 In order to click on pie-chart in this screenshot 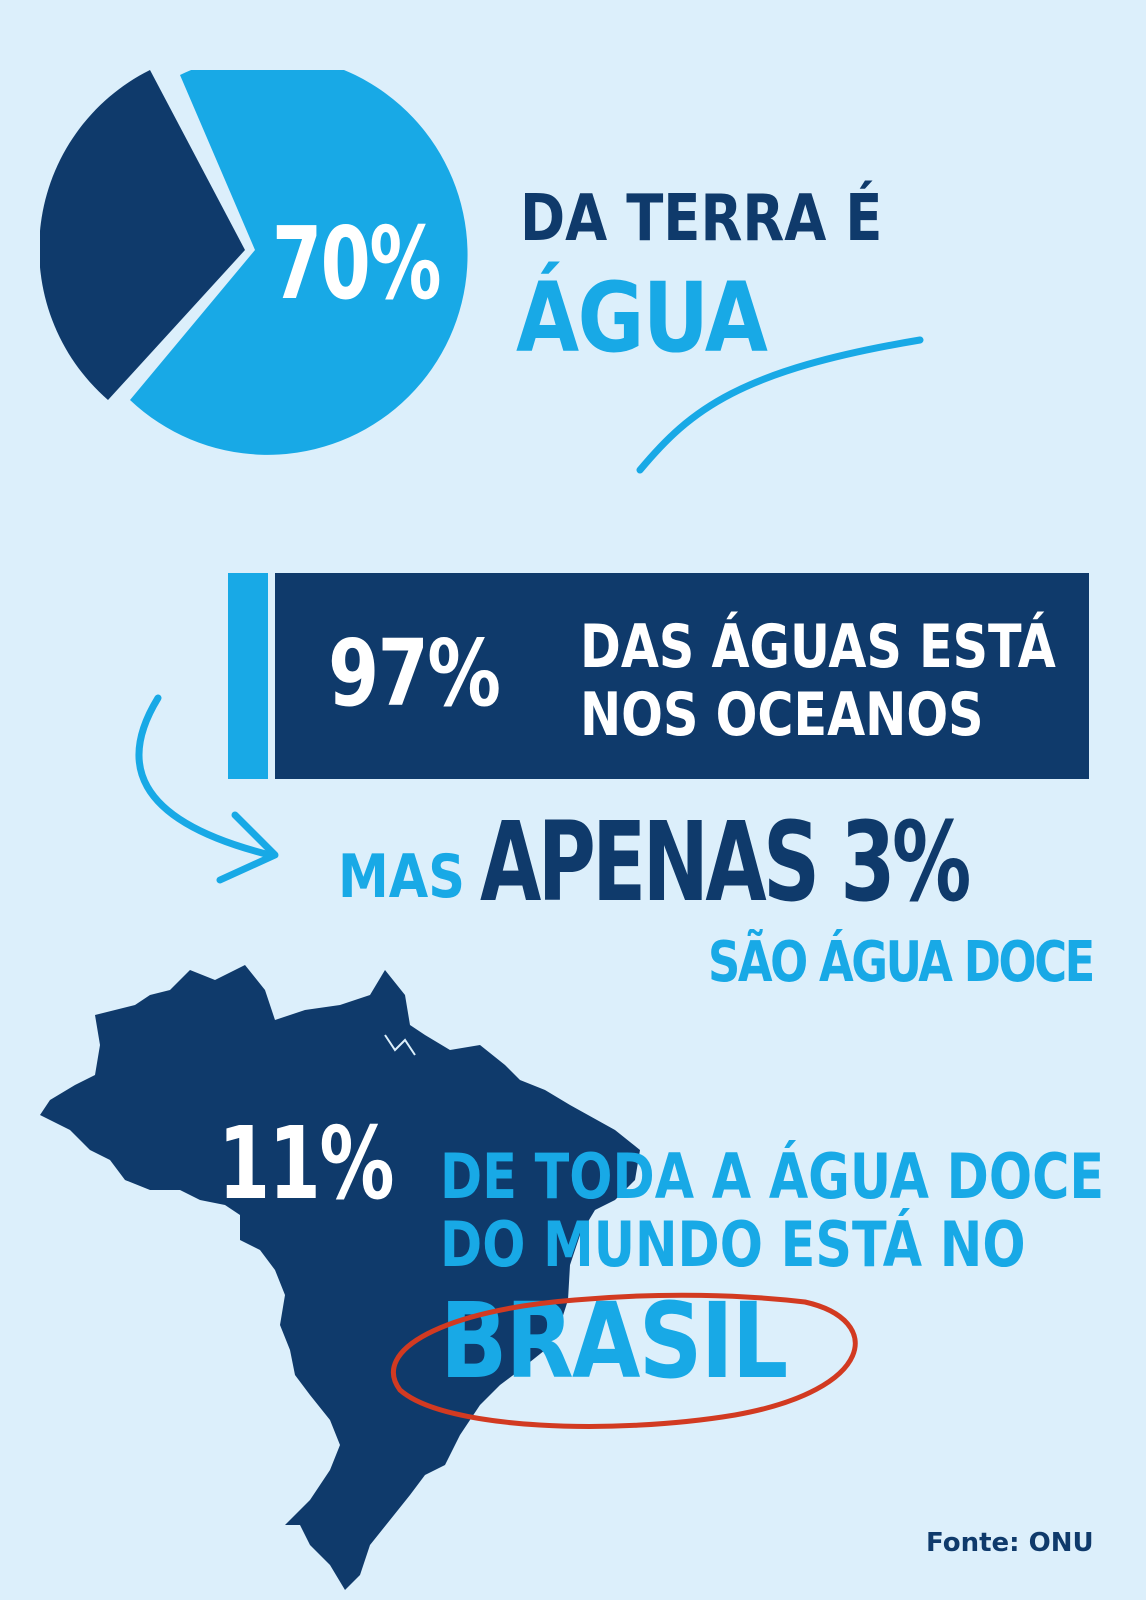, I will do `click(254, 262)`.